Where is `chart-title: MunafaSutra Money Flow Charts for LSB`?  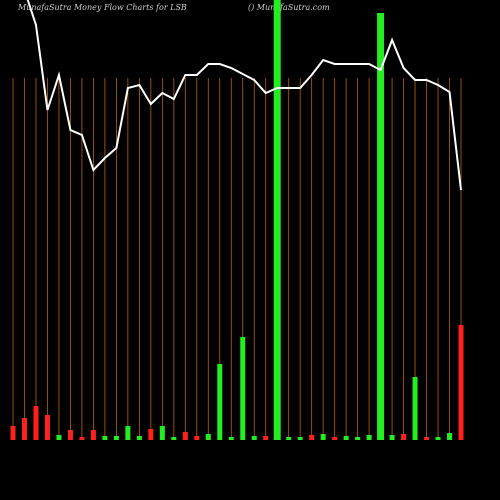 chart-title: MunafaSutra Money Flow Charts for LSB is located at coordinates (102, 7).